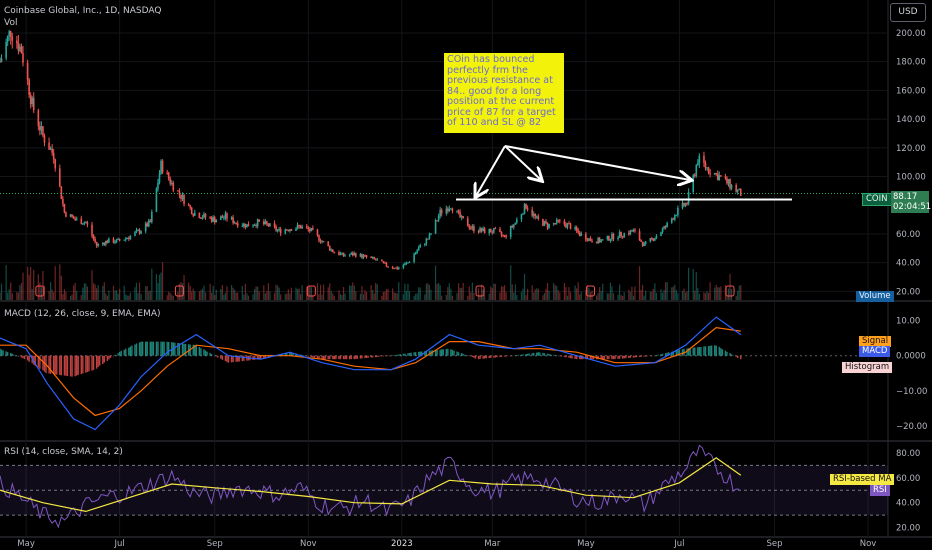 The height and width of the screenshot is (550, 932). Describe the element at coordinates (444, 173) in the screenshot. I see `user-drawings` at that location.